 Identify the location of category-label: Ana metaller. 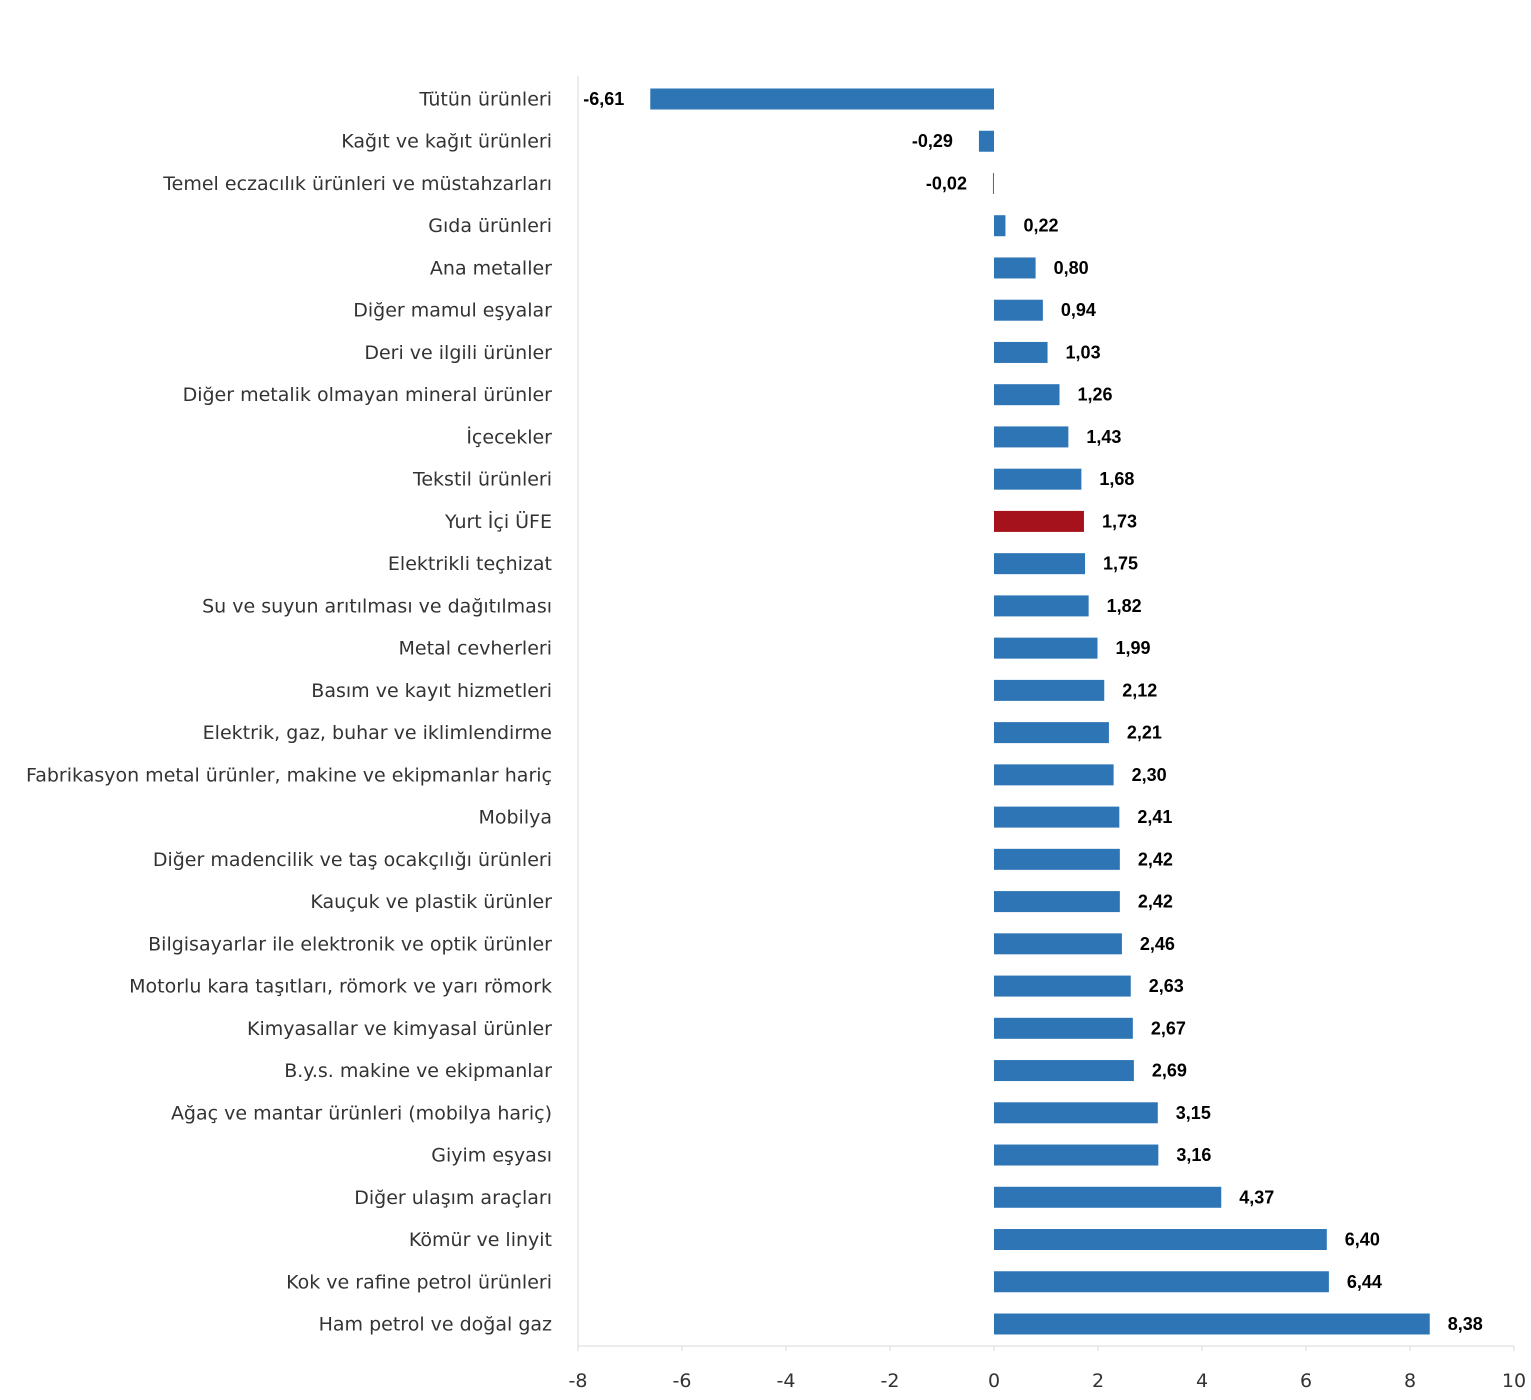
(491, 268).